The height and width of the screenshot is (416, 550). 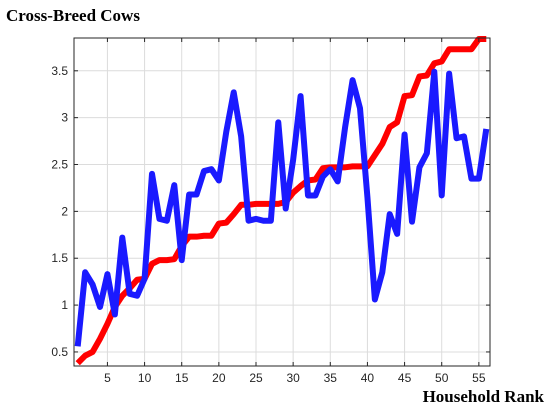 What do you see at coordinates (293, 378) in the screenshot?
I see `x-tick-label: 30` at bounding box center [293, 378].